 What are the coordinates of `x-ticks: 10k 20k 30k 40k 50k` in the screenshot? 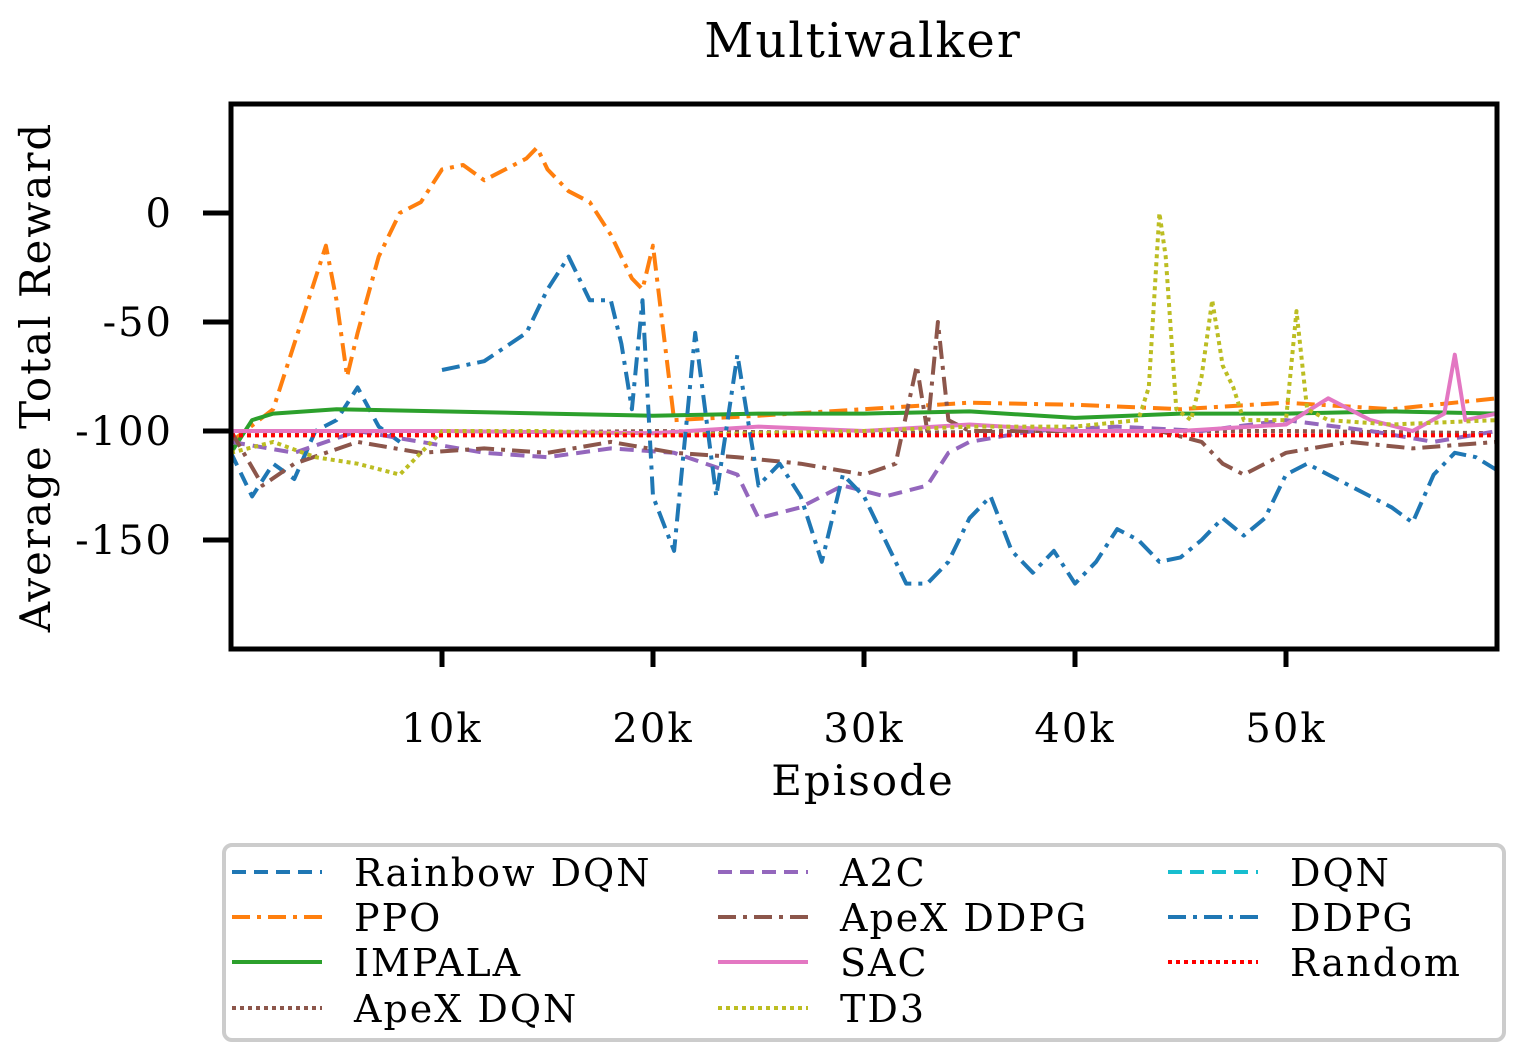 It's located at (863, 700).